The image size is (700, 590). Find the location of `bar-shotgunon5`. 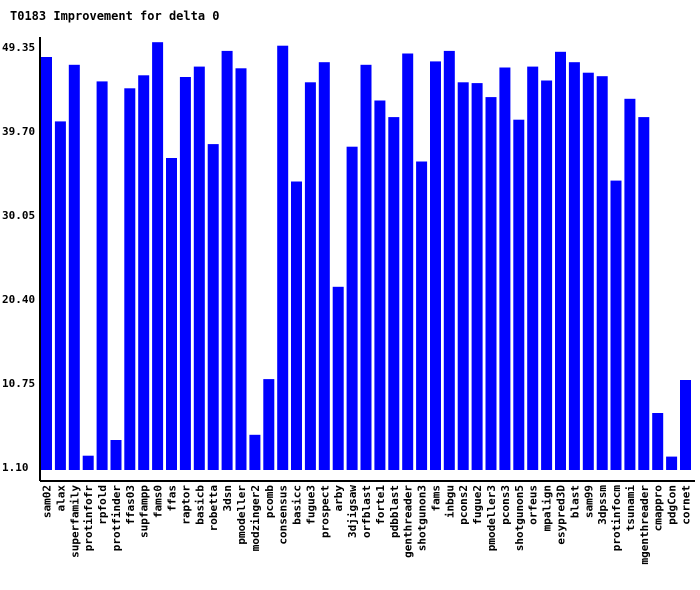

bar-shotgunon5 is located at coordinates (519, 294).